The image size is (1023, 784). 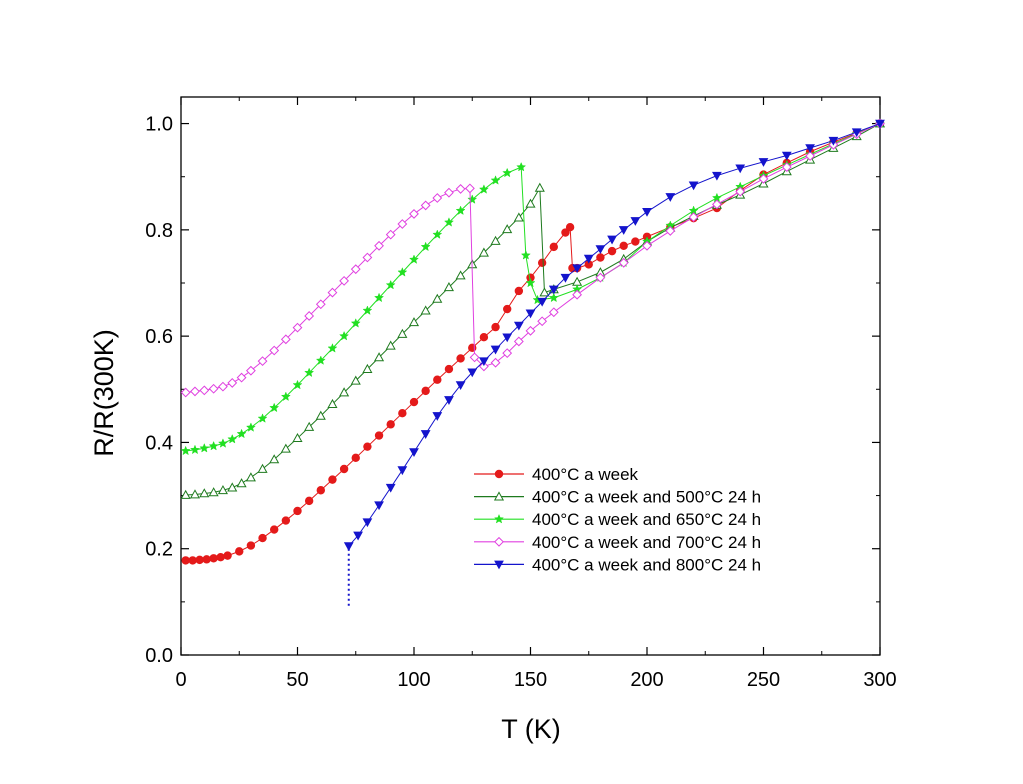 I want to click on legend-item: 400°C a week and 650°C 24 h, so click(x=617, y=519).